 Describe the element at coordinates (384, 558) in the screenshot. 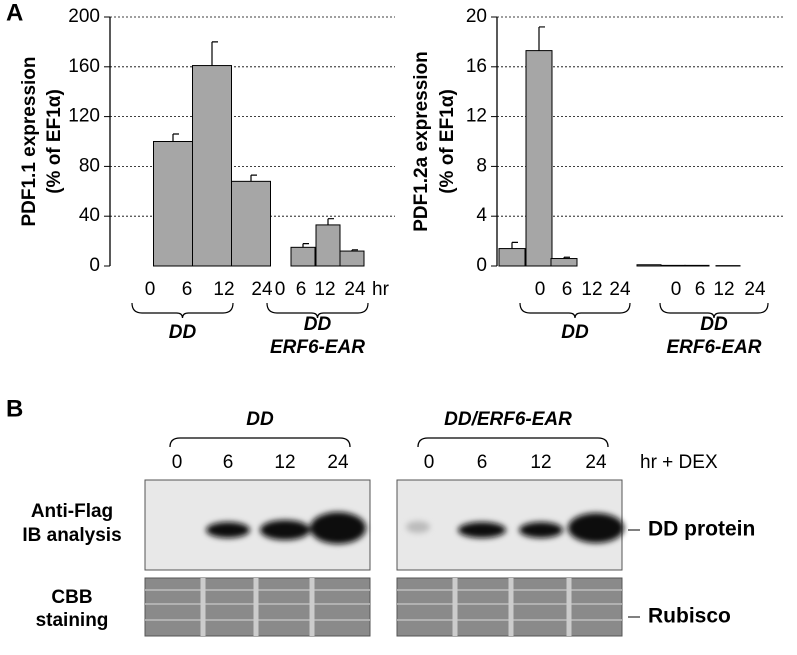

I see `blot-image` at that location.